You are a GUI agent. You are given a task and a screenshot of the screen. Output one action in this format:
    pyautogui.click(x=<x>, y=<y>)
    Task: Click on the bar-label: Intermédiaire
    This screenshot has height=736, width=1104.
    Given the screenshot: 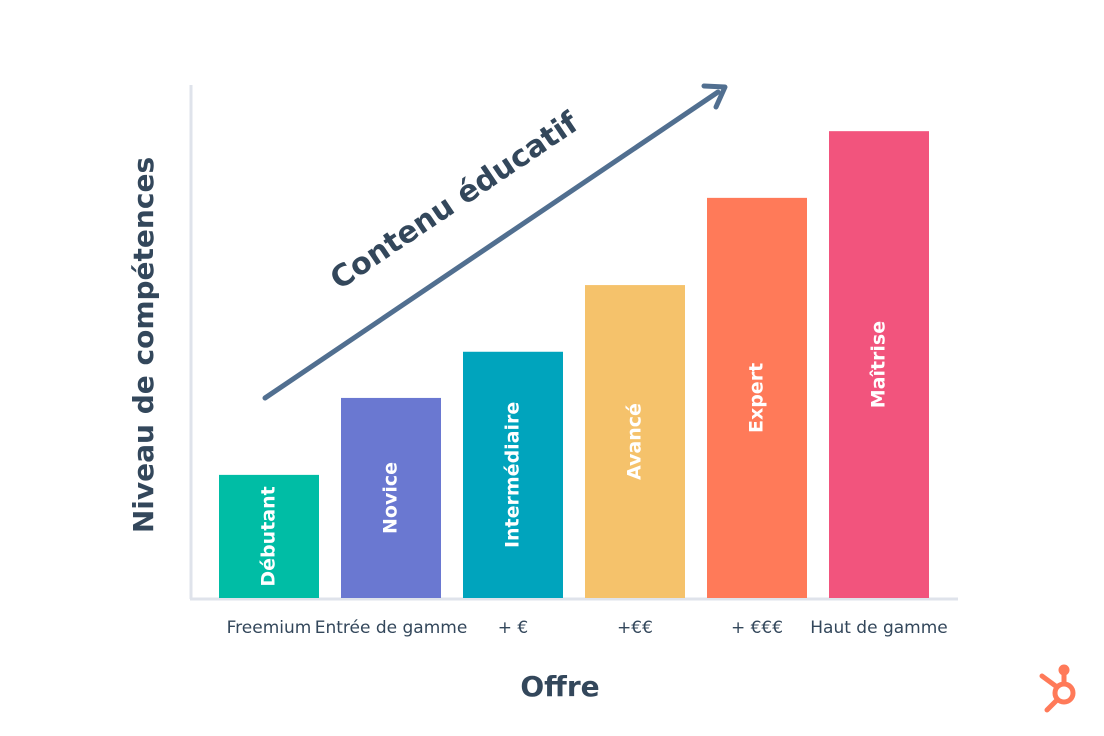 What is the action you would take?
    pyautogui.click(x=513, y=475)
    